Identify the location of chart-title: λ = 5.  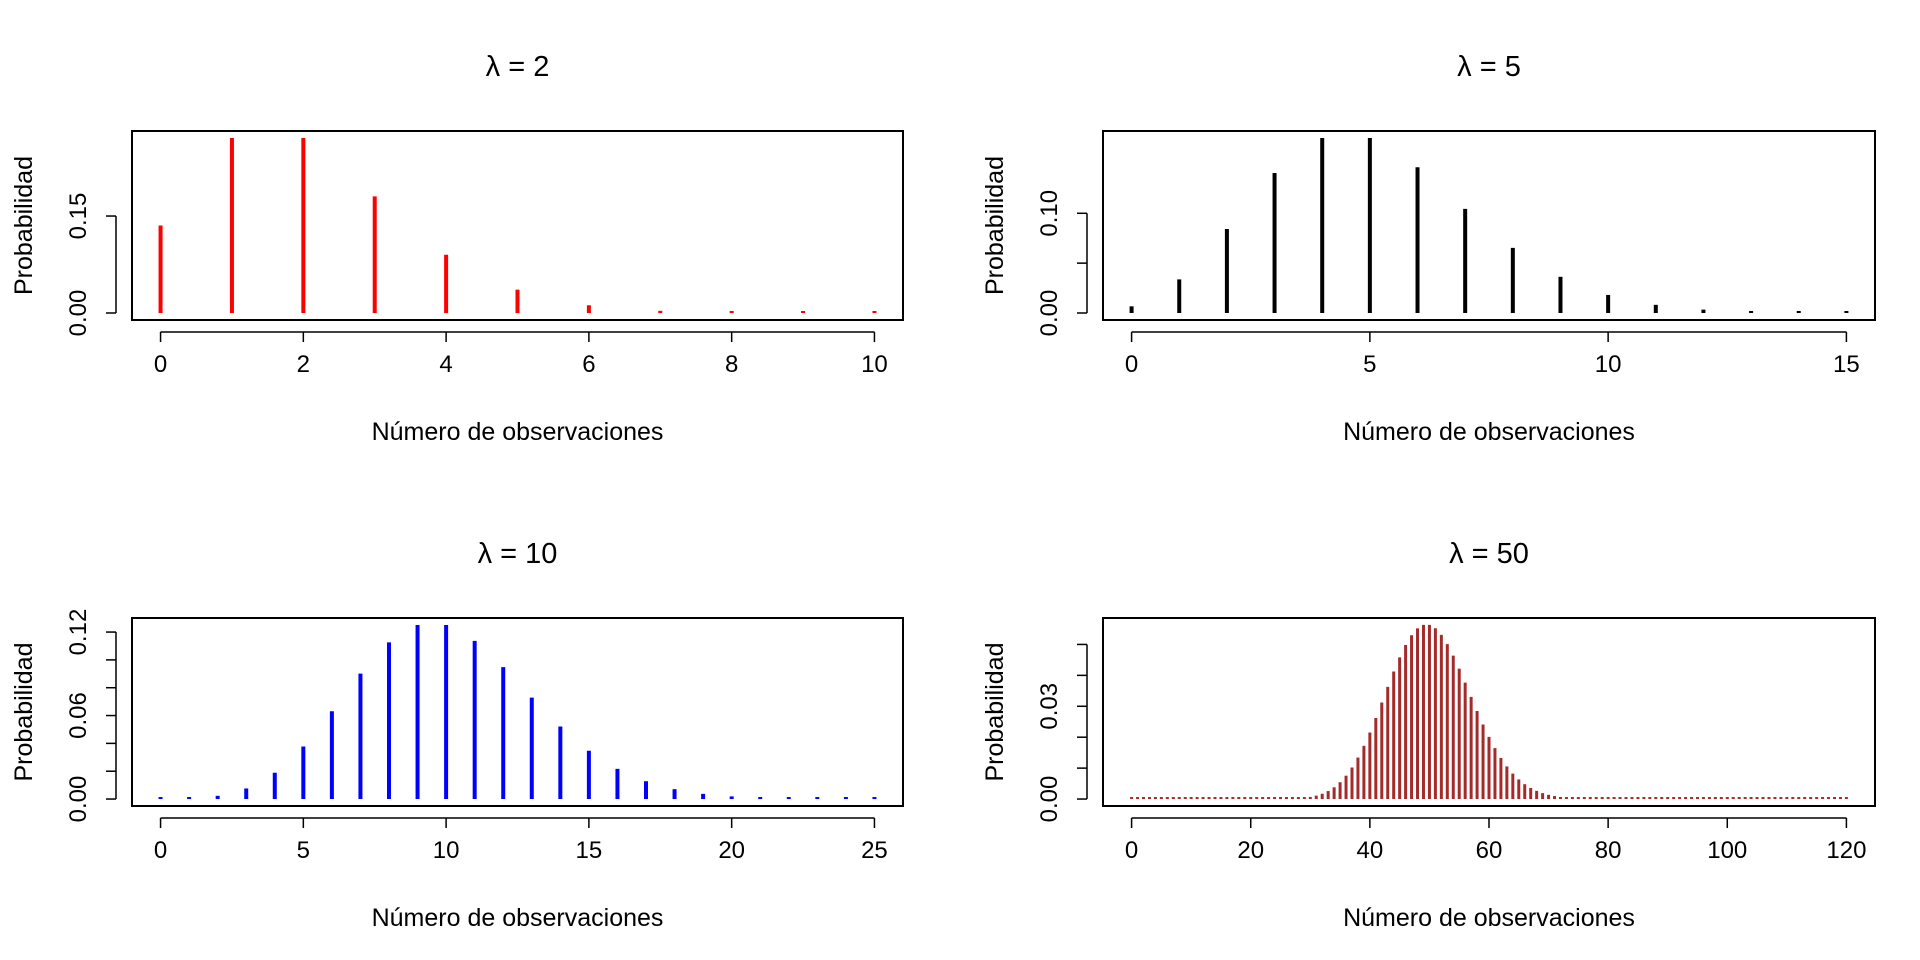
(1489, 67).